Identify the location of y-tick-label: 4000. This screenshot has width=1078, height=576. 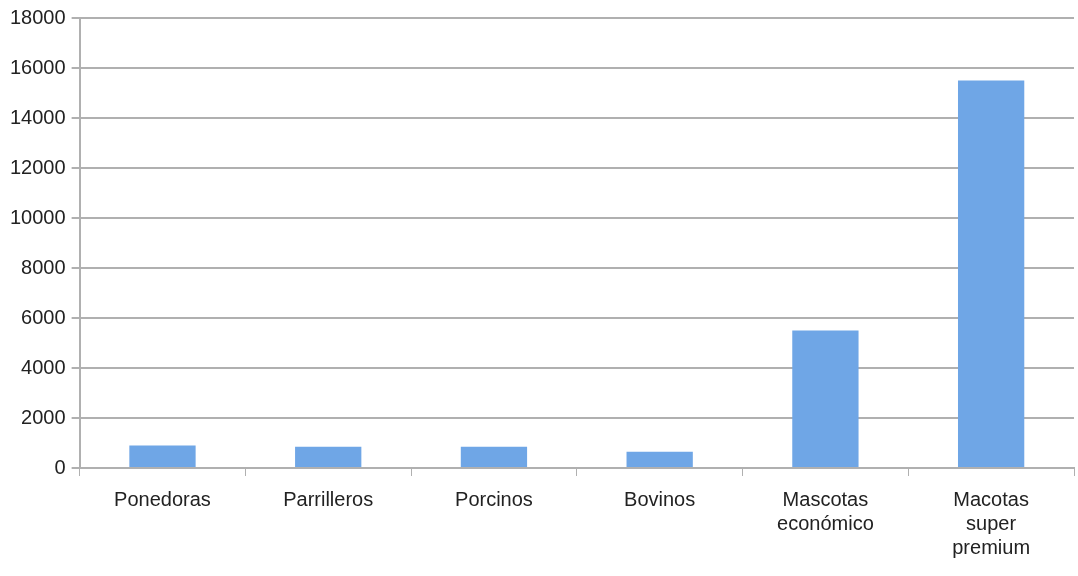
(43, 366).